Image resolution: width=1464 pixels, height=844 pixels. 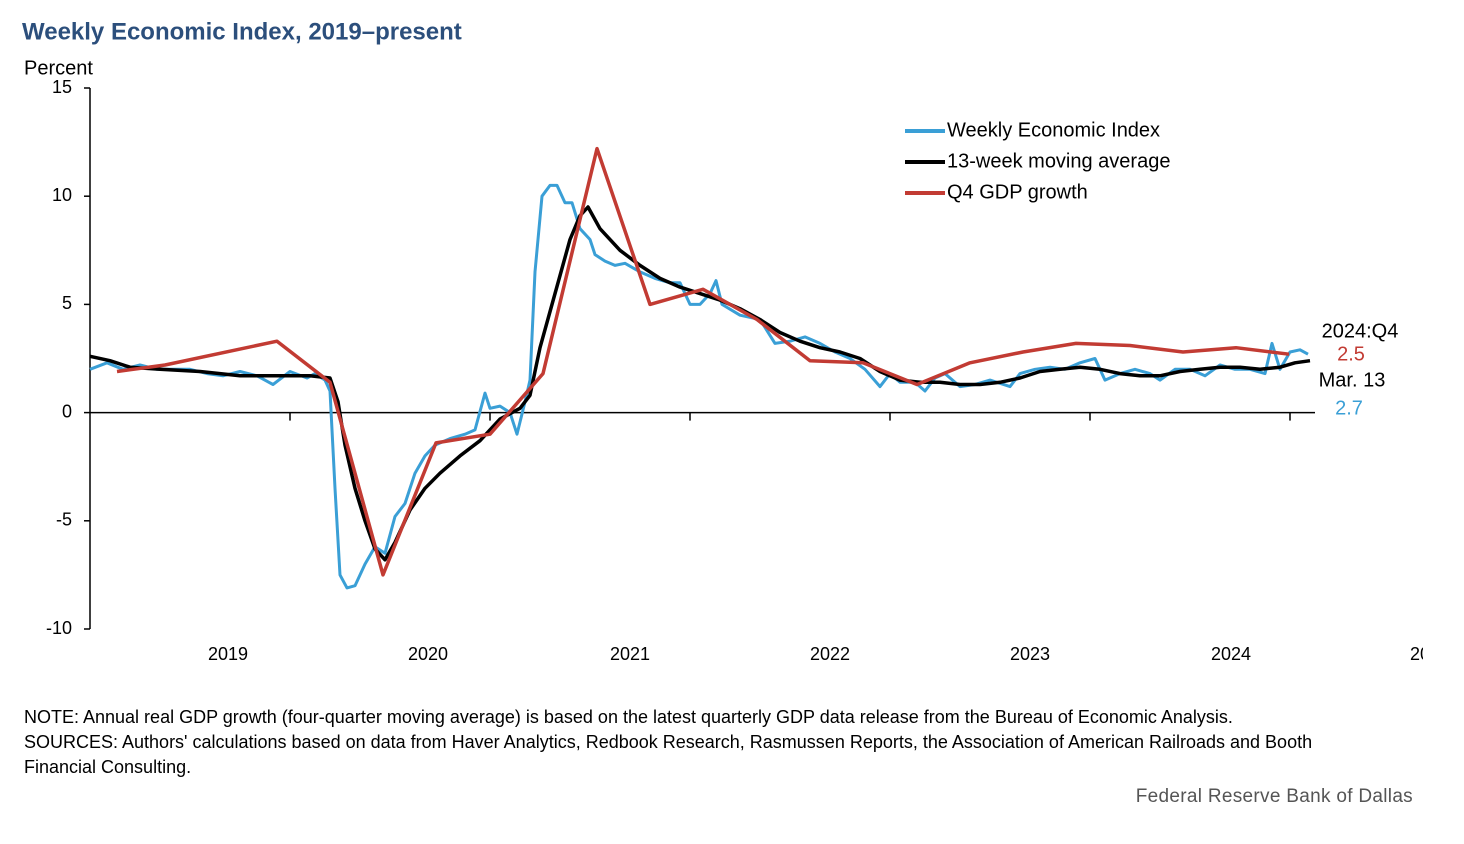 I want to click on x-tick-label: 2019, so click(x=228, y=654).